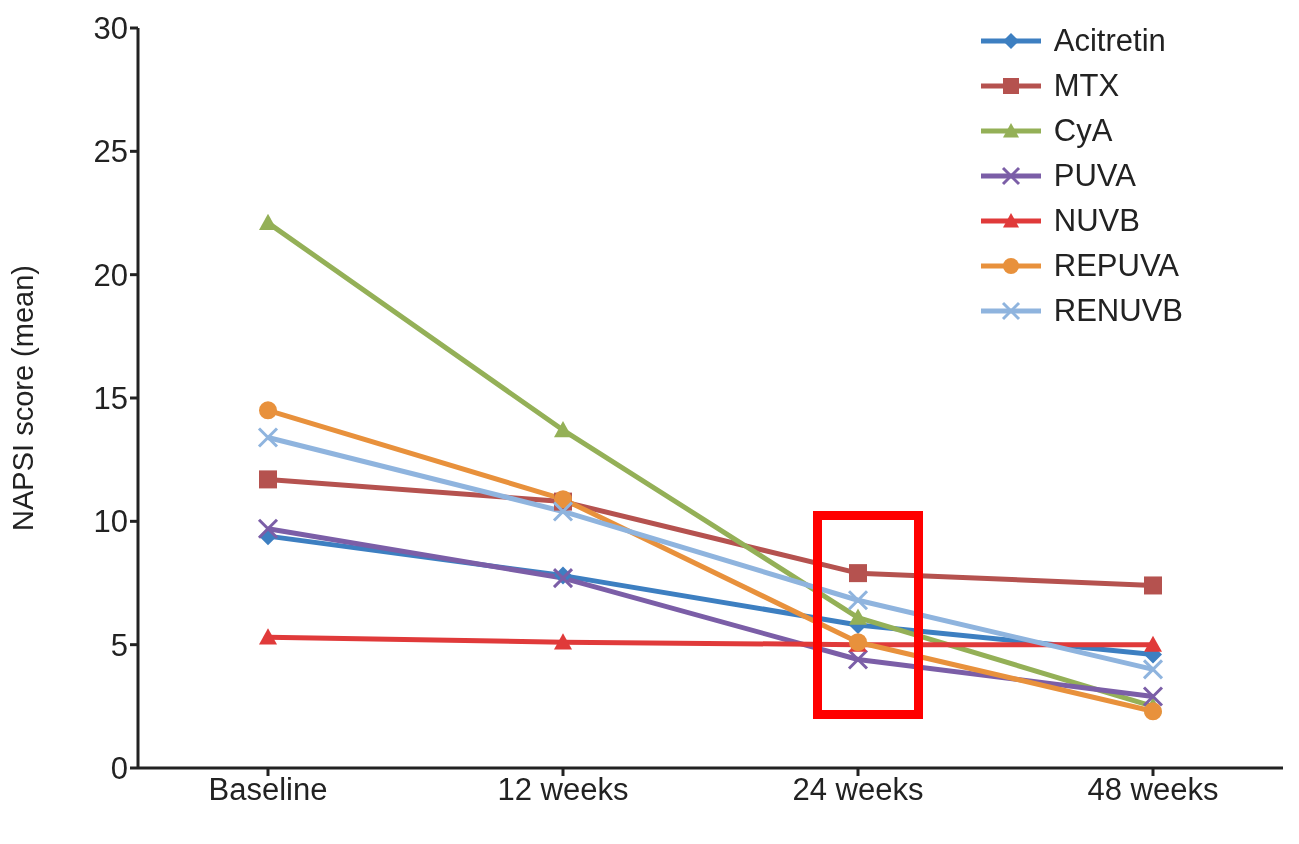  What do you see at coordinates (1083, 130) in the screenshot?
I see `legend-label: CyA` at bounding box center [1083, 130].